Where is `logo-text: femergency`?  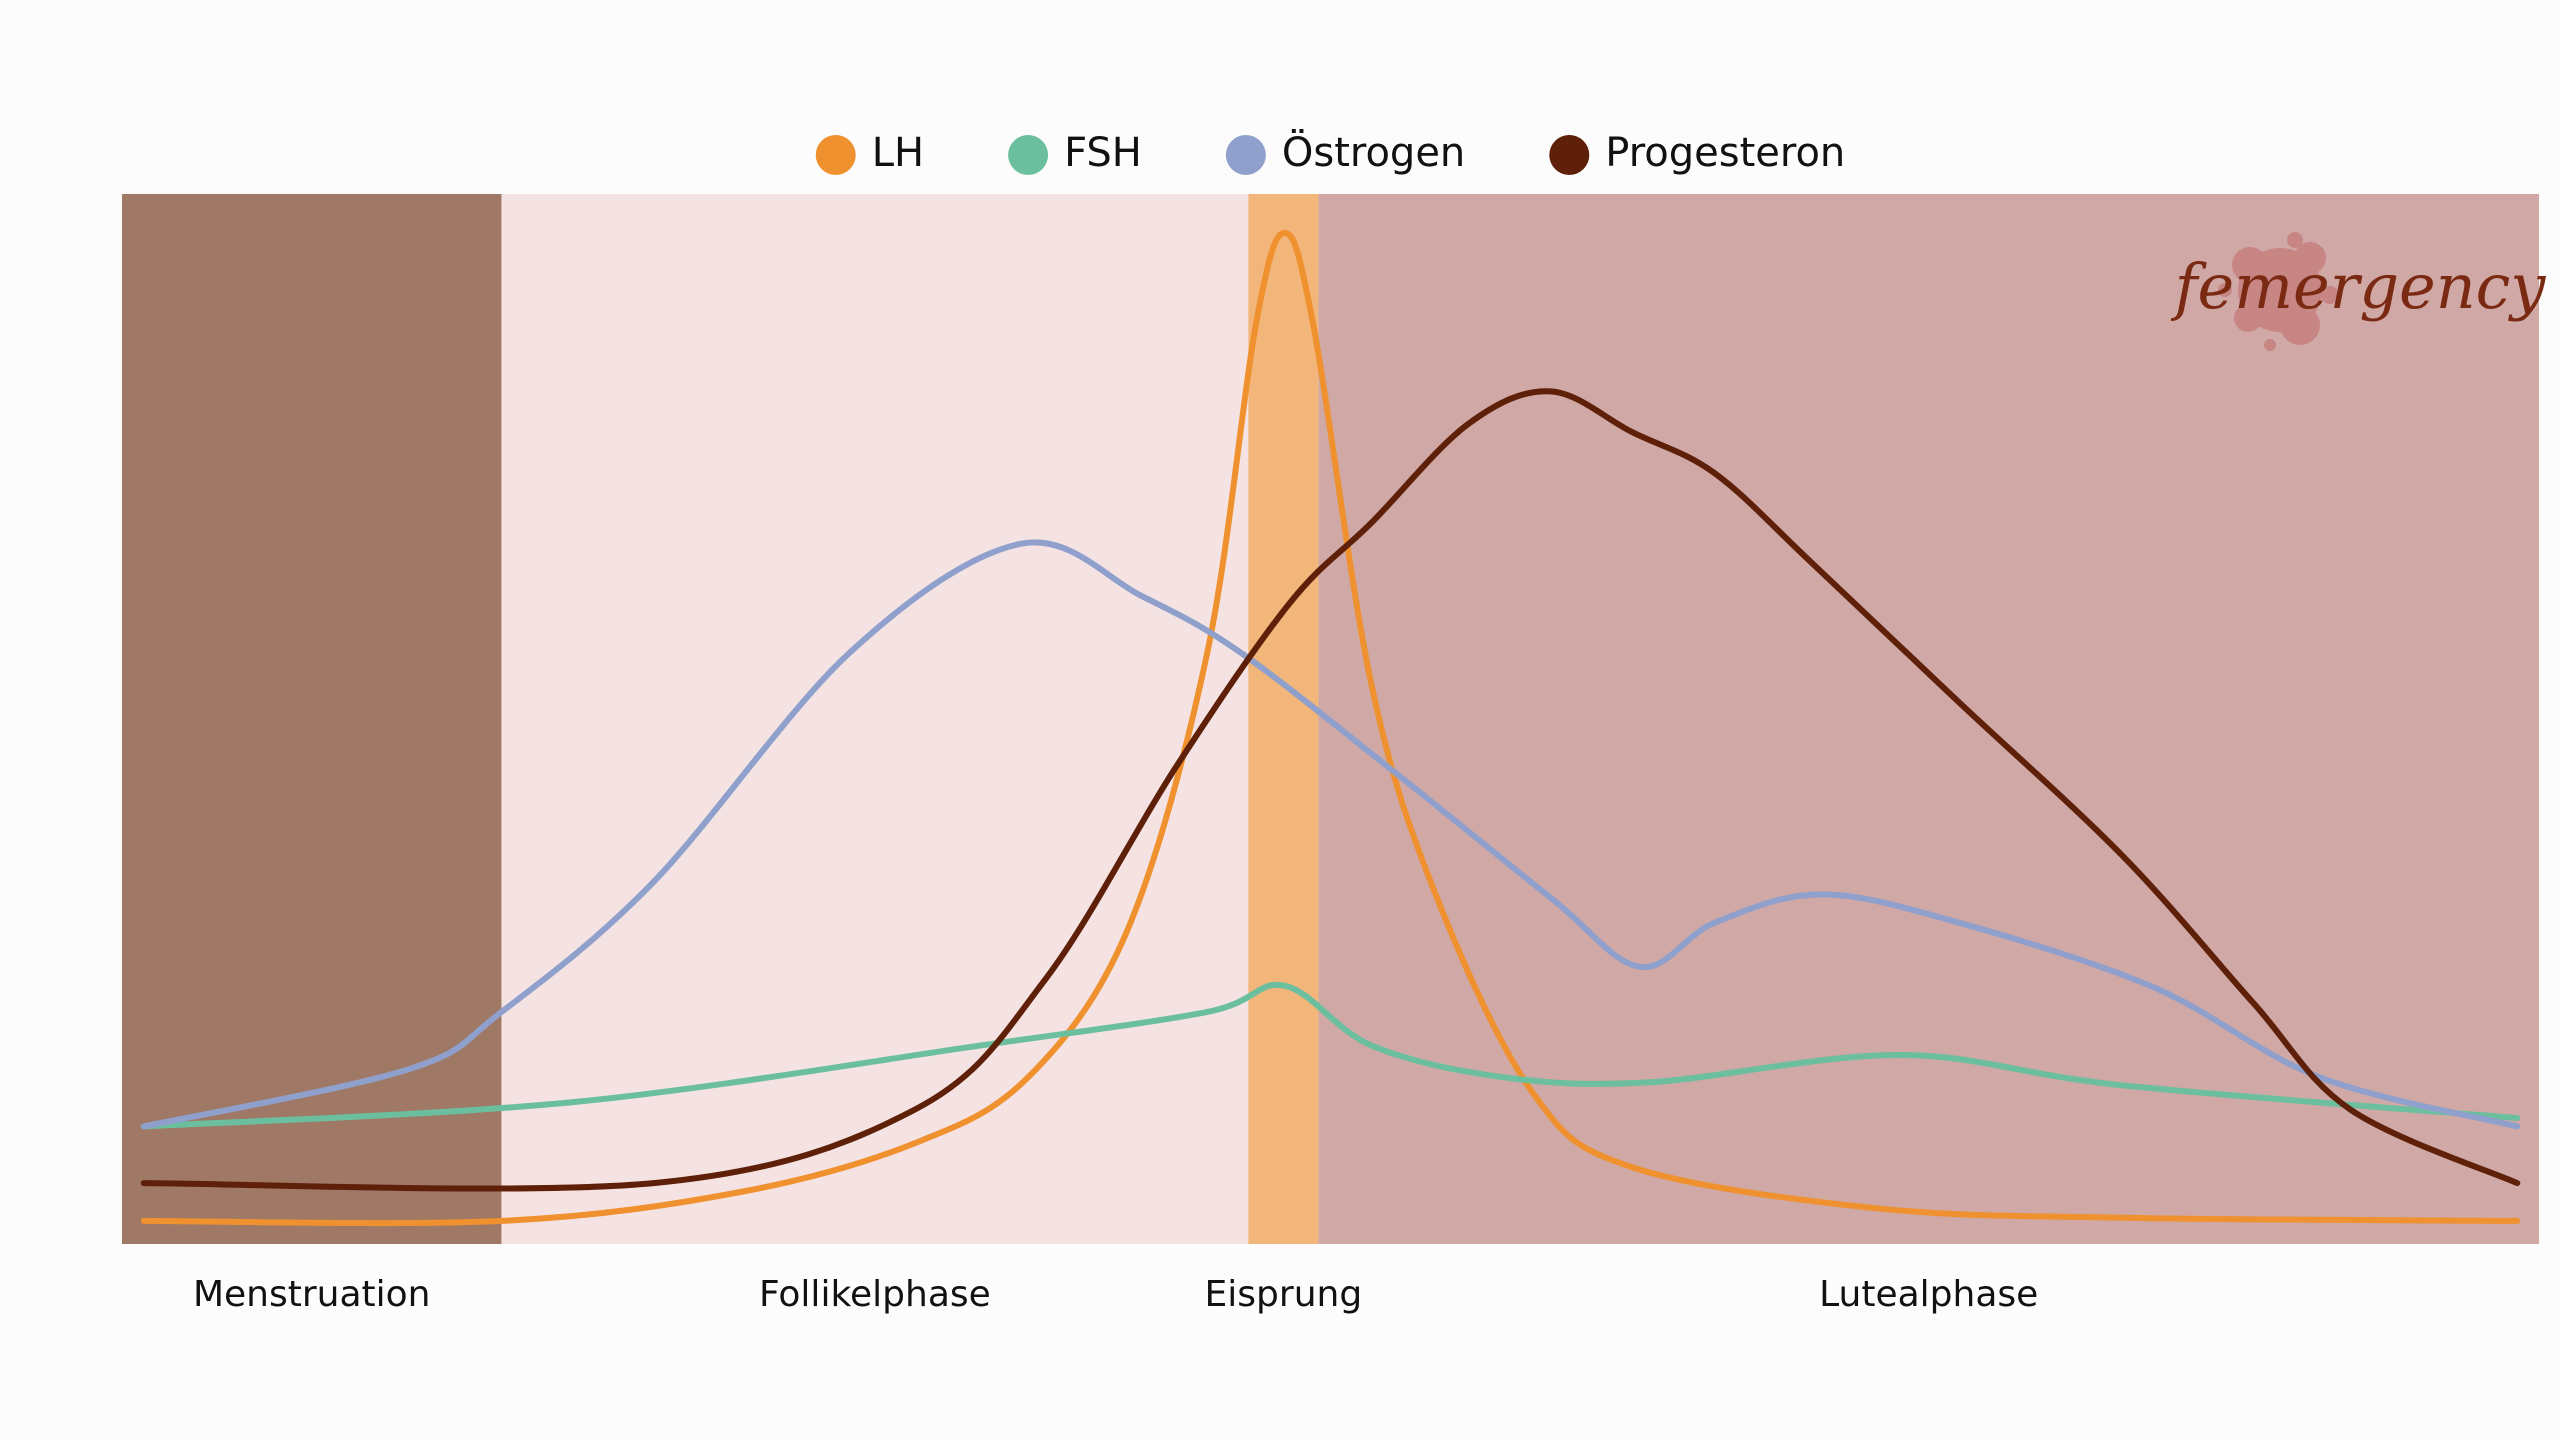 logo-text: femergency is located at coordinates (2359, 286).